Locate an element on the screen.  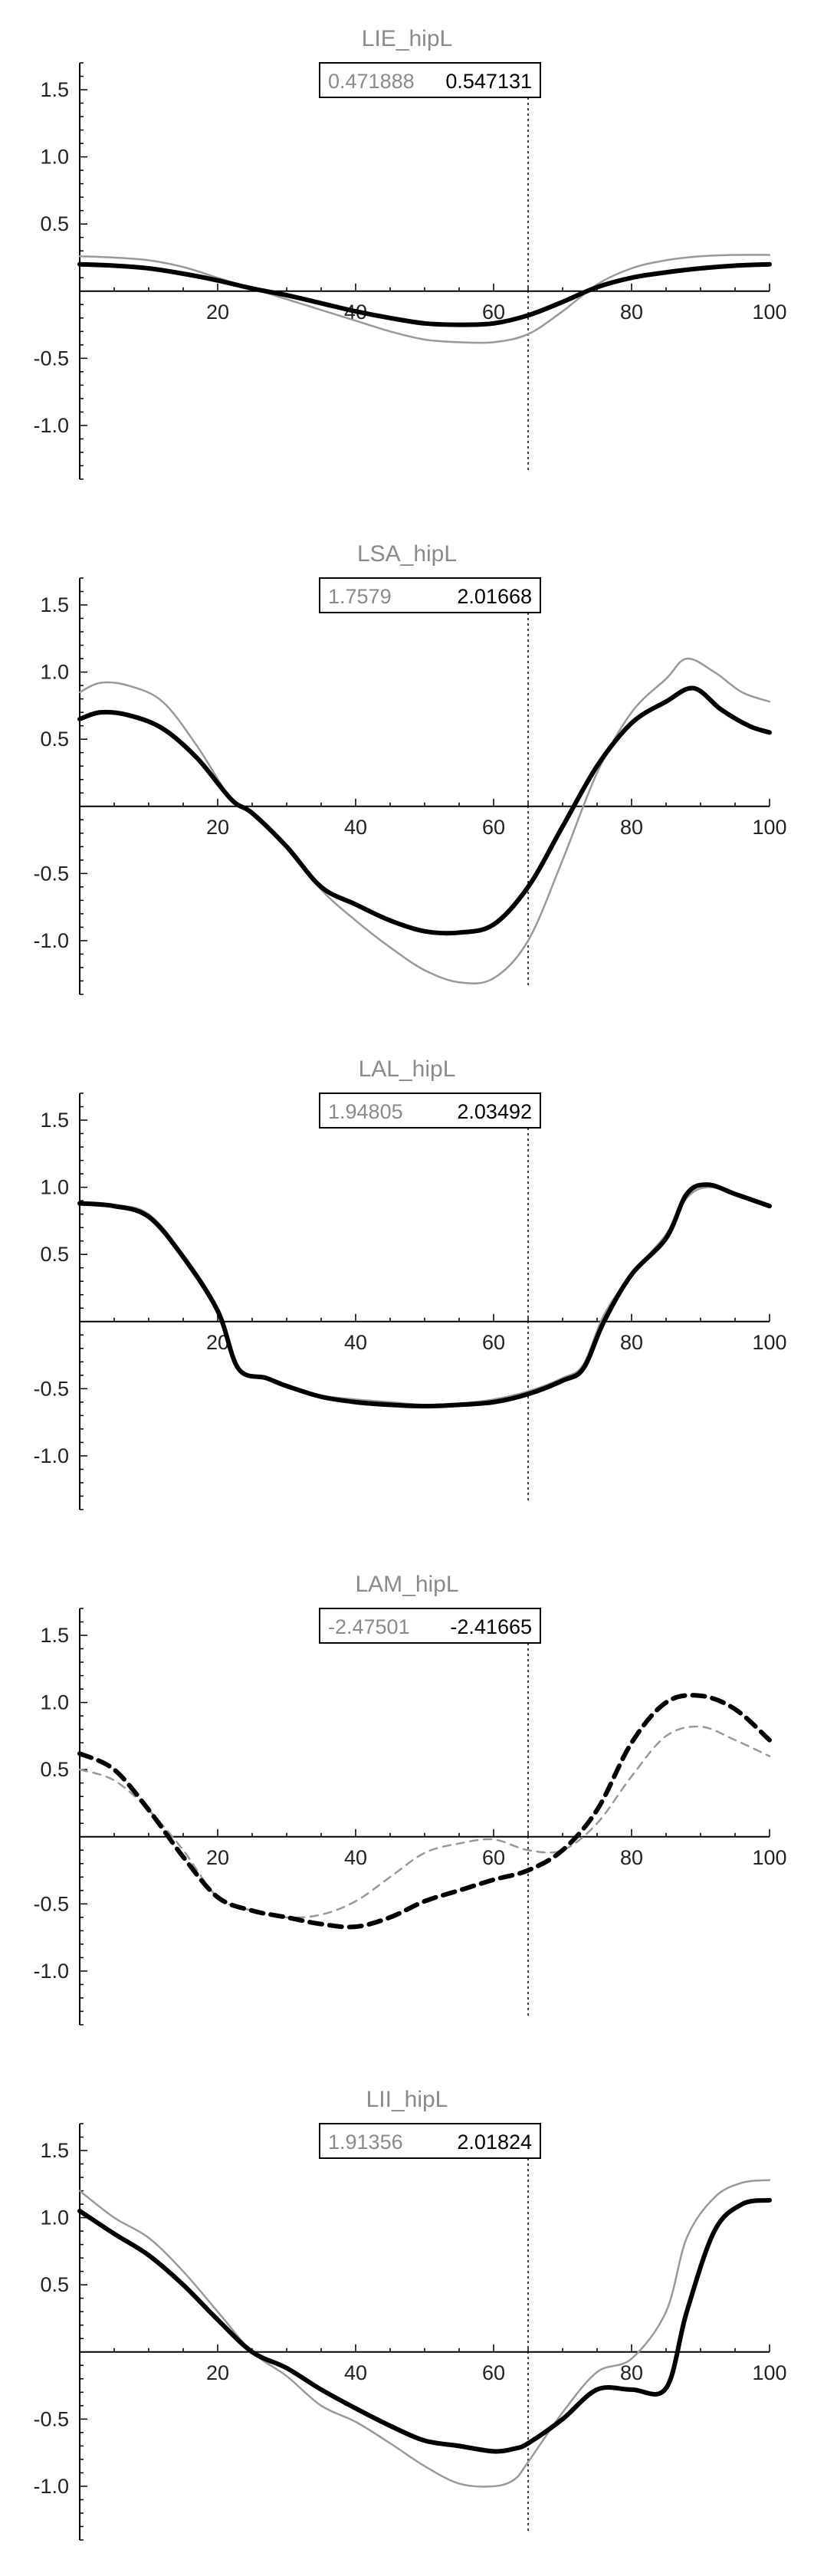
box-value-gray: 0.471888 is located at coordinates (372, 81).